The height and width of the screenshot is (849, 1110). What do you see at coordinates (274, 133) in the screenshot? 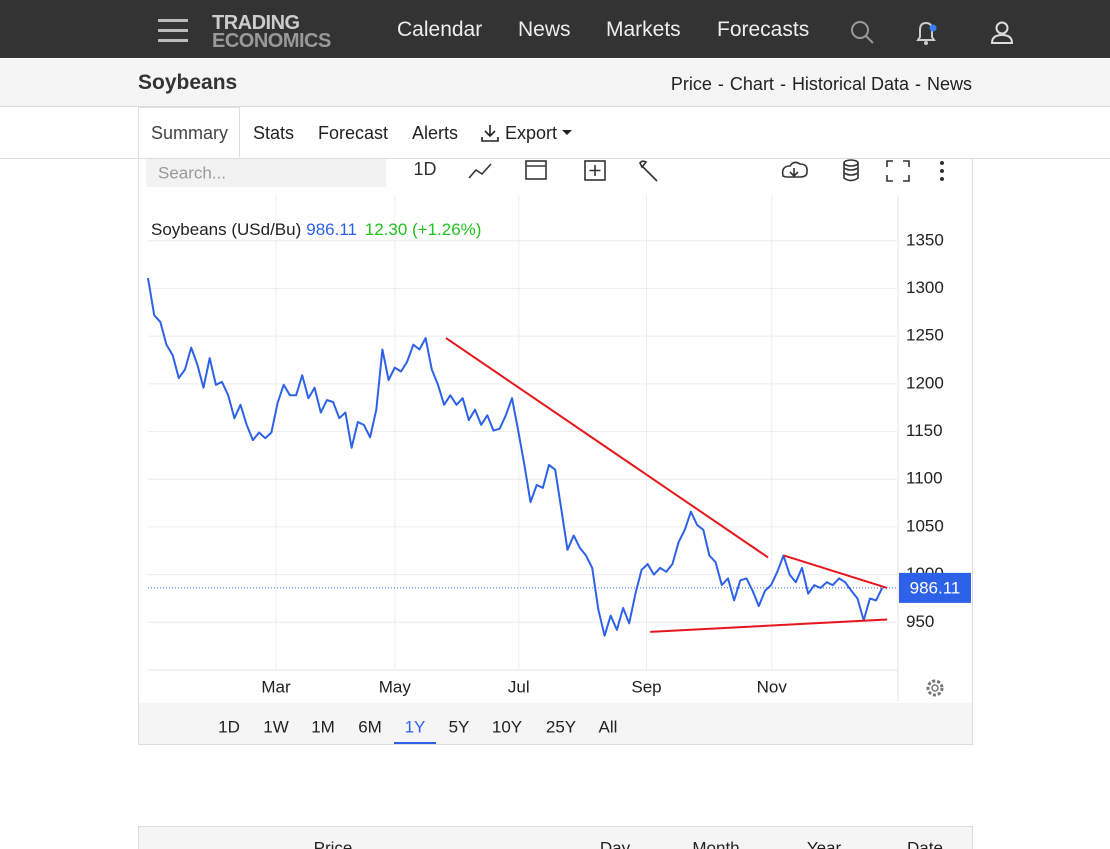
I see `tab: Stats` at bounding box center [274, 133].